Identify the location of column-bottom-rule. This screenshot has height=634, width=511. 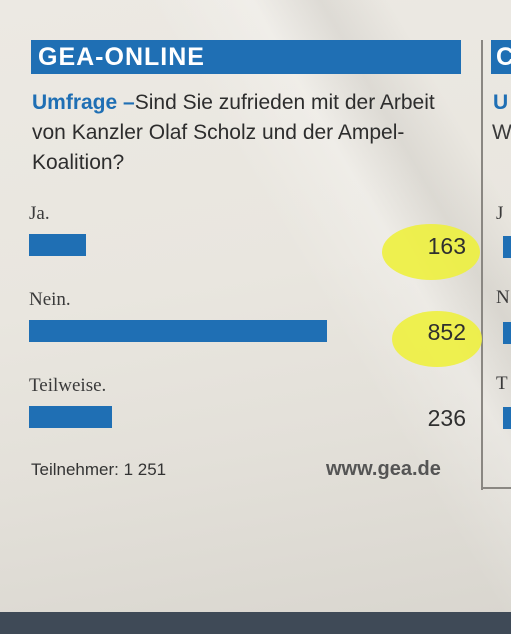
(496, 488).